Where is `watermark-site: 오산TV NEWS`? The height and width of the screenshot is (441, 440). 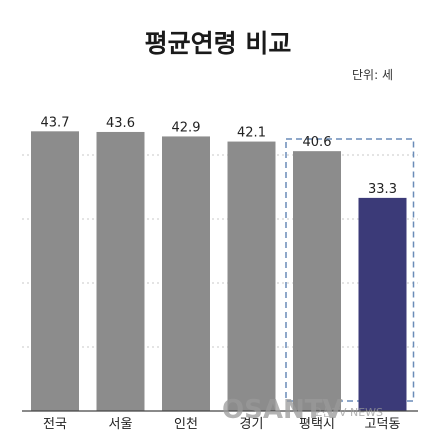 watermark-site: 오산TV NEWS is located at coordinates (347, 412).